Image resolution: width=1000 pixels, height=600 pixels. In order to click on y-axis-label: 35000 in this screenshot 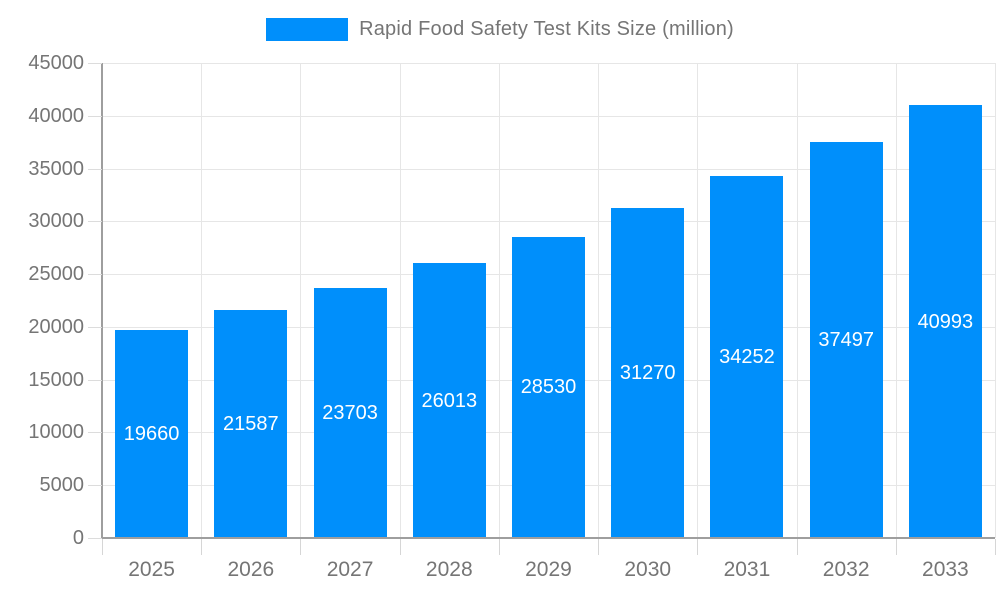, I will do `click(56, 168)`.